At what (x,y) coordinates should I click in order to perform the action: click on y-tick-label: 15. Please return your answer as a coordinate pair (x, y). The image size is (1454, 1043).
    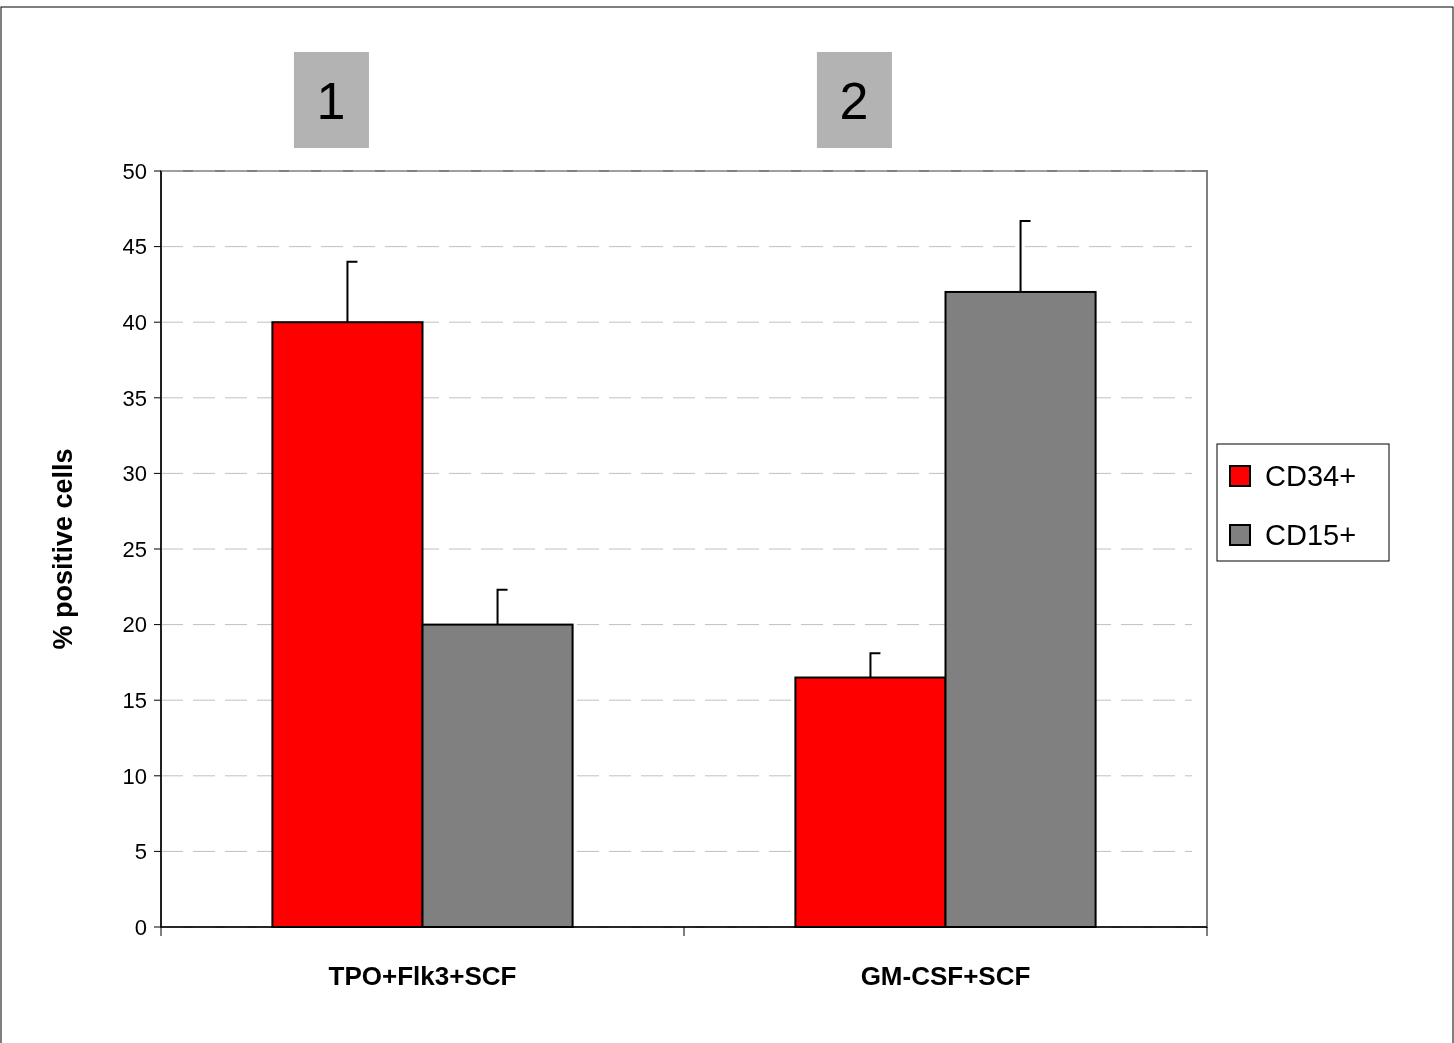
    Looking at the image, I should click on (134, 700).